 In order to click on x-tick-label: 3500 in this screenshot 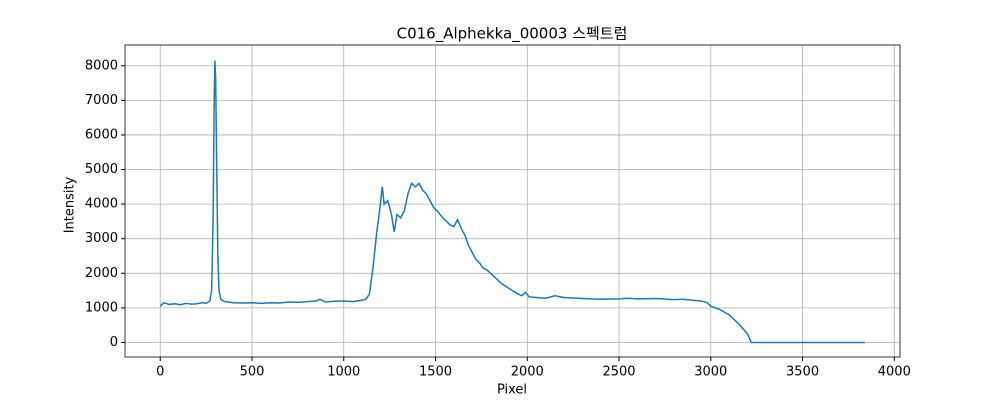, I will do `click(802, 372)`.